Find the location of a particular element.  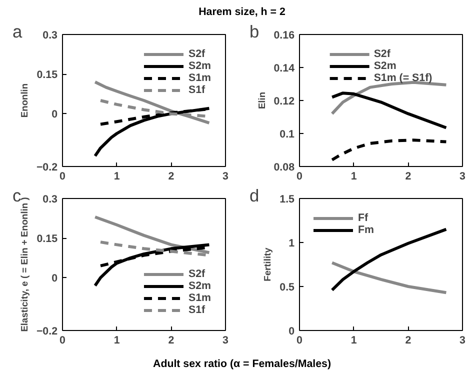

y-axis-title: Fertility is located at coordinates (267, 264).